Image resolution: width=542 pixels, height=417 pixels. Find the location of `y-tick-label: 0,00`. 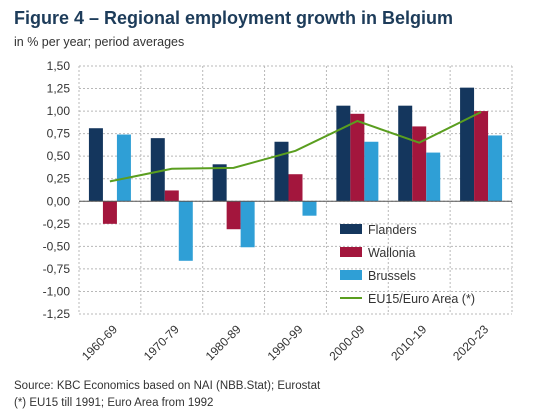

y-tick-label: 0,00 is located at coordinates (59, 201).